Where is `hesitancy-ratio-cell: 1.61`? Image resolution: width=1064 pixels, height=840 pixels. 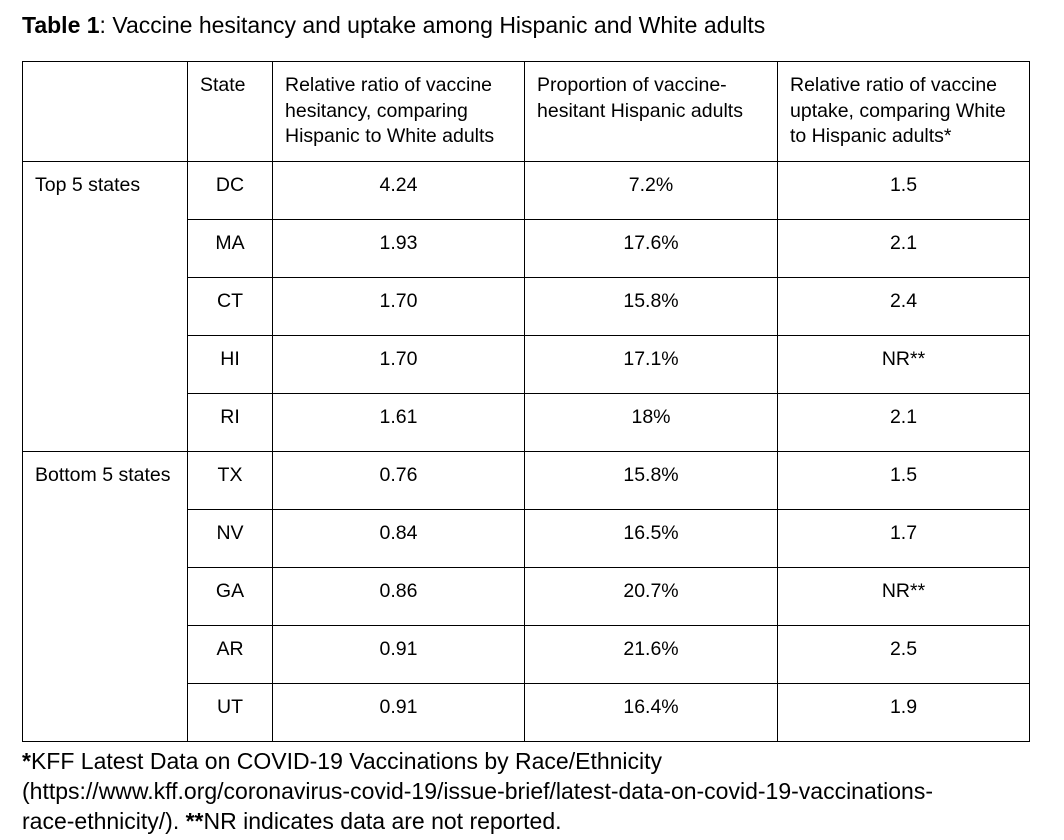 hesitancy-ratio-cell: 1.61 is located at coordinates (398, 423).